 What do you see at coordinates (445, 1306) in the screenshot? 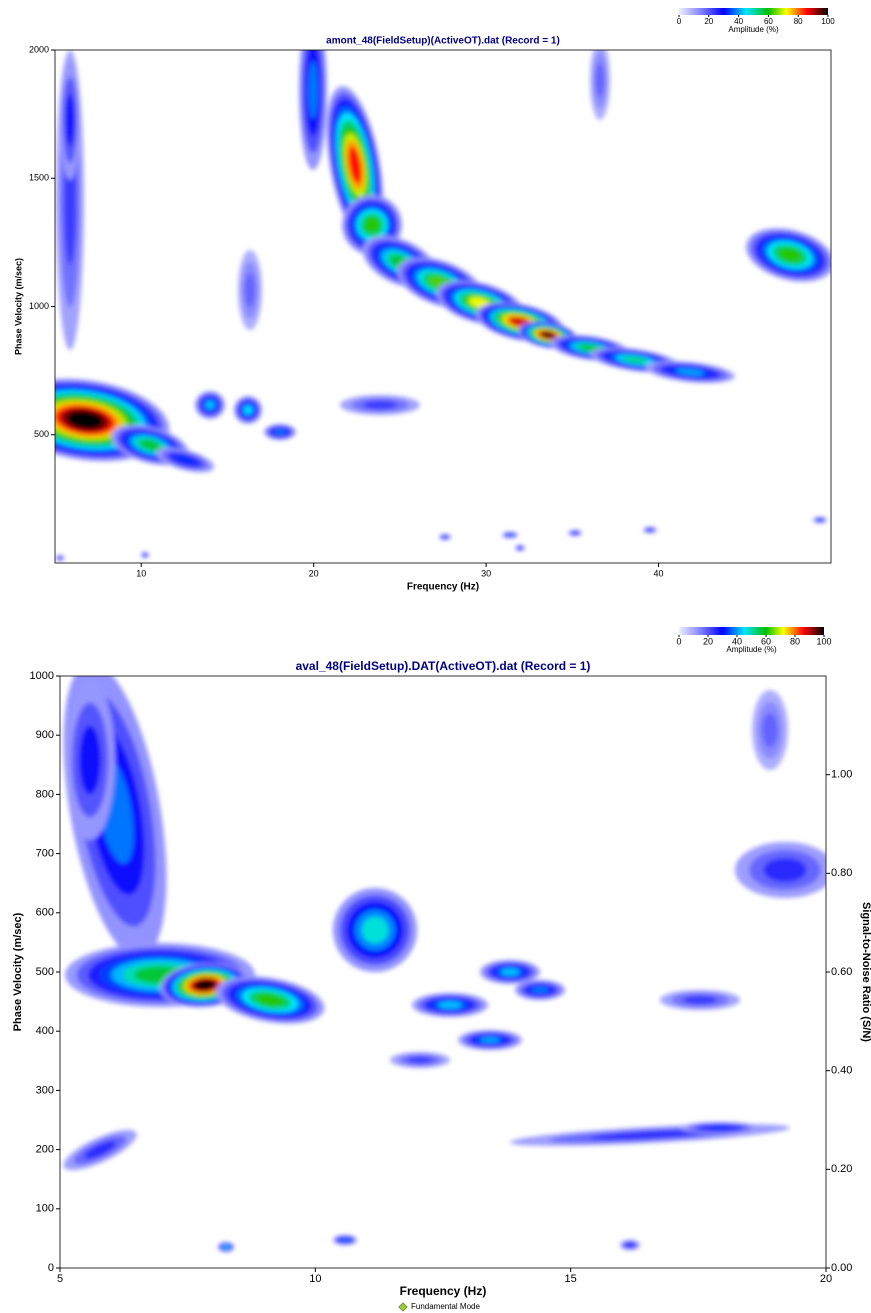
I see `legend-label: Fundamental Mode` at bounding box center [445, 1306].